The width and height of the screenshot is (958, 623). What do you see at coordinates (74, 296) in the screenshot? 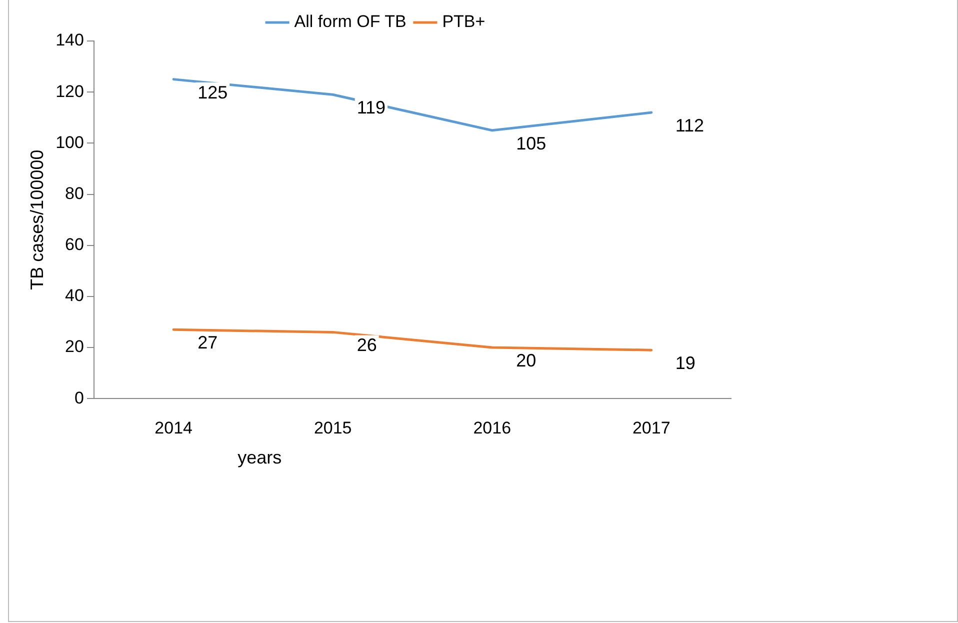
I see `y-tick-label: 40` at bounding box center [74, 296].